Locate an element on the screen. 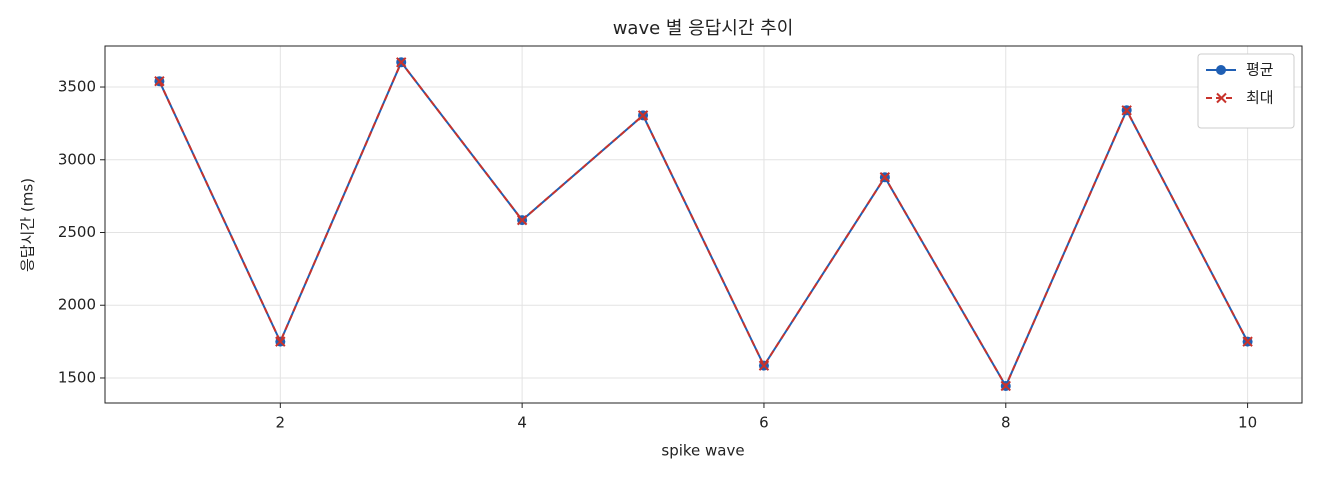 This screenshot has width=1320, height=480. x-tick-label: 2 is located at coordinates (281, 423).